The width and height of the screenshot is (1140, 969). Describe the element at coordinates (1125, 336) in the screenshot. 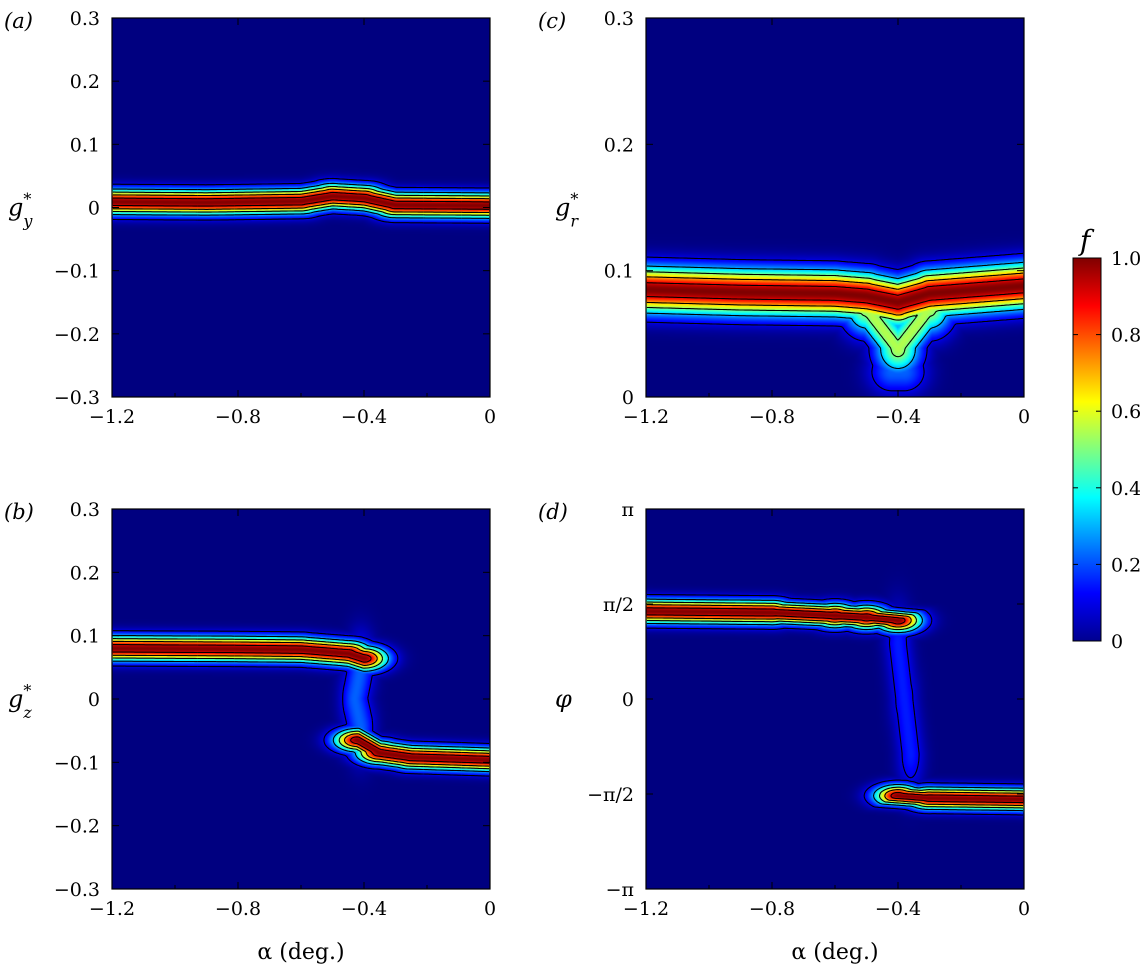

I see `colorbar-tick-label: 0.8` at that location.